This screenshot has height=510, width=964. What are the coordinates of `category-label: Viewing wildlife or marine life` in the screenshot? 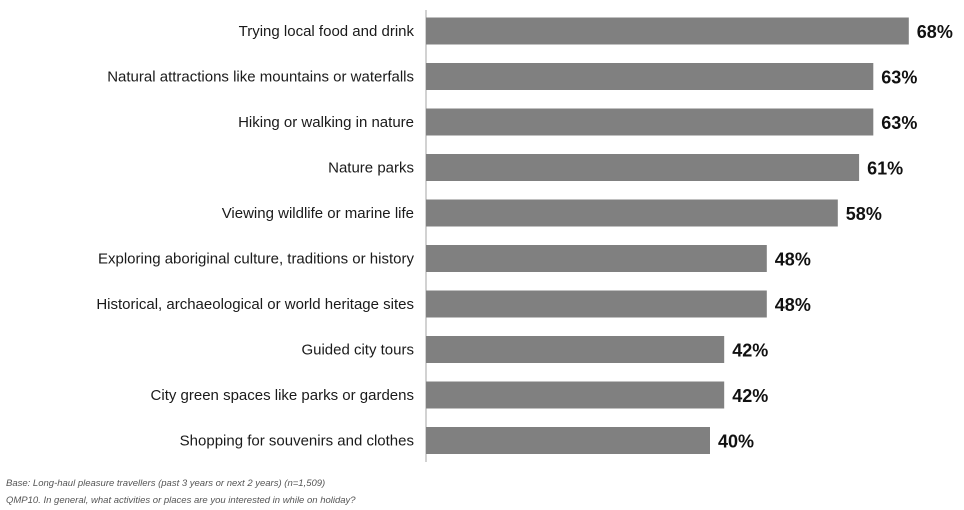 It's located at (318, 213).